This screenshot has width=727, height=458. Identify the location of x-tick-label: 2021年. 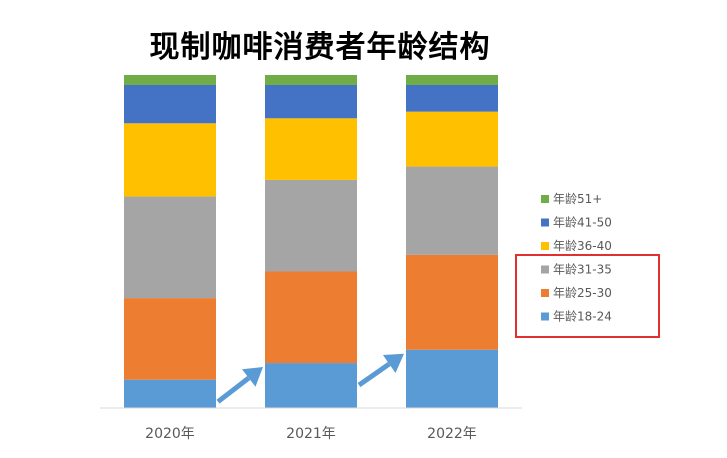
(311, 434).